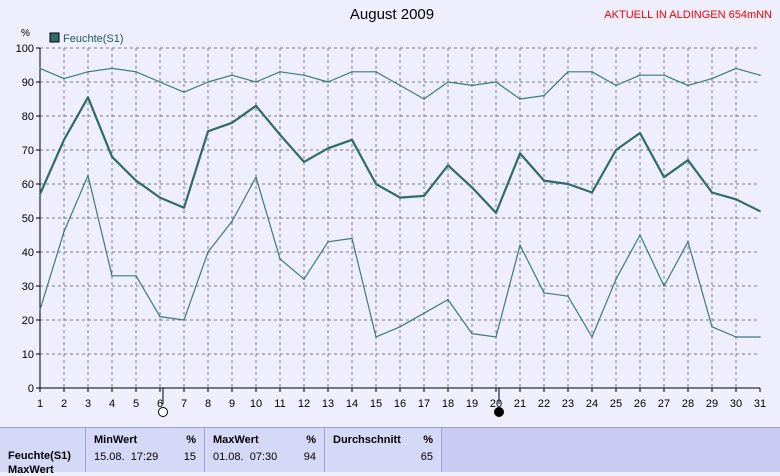 This screenshot has width=780, height=476. What do you see at coordinates (367, 440) in the screenshot?
I see `avg-head: Durchschnitt` at bounding box center [367, 440].